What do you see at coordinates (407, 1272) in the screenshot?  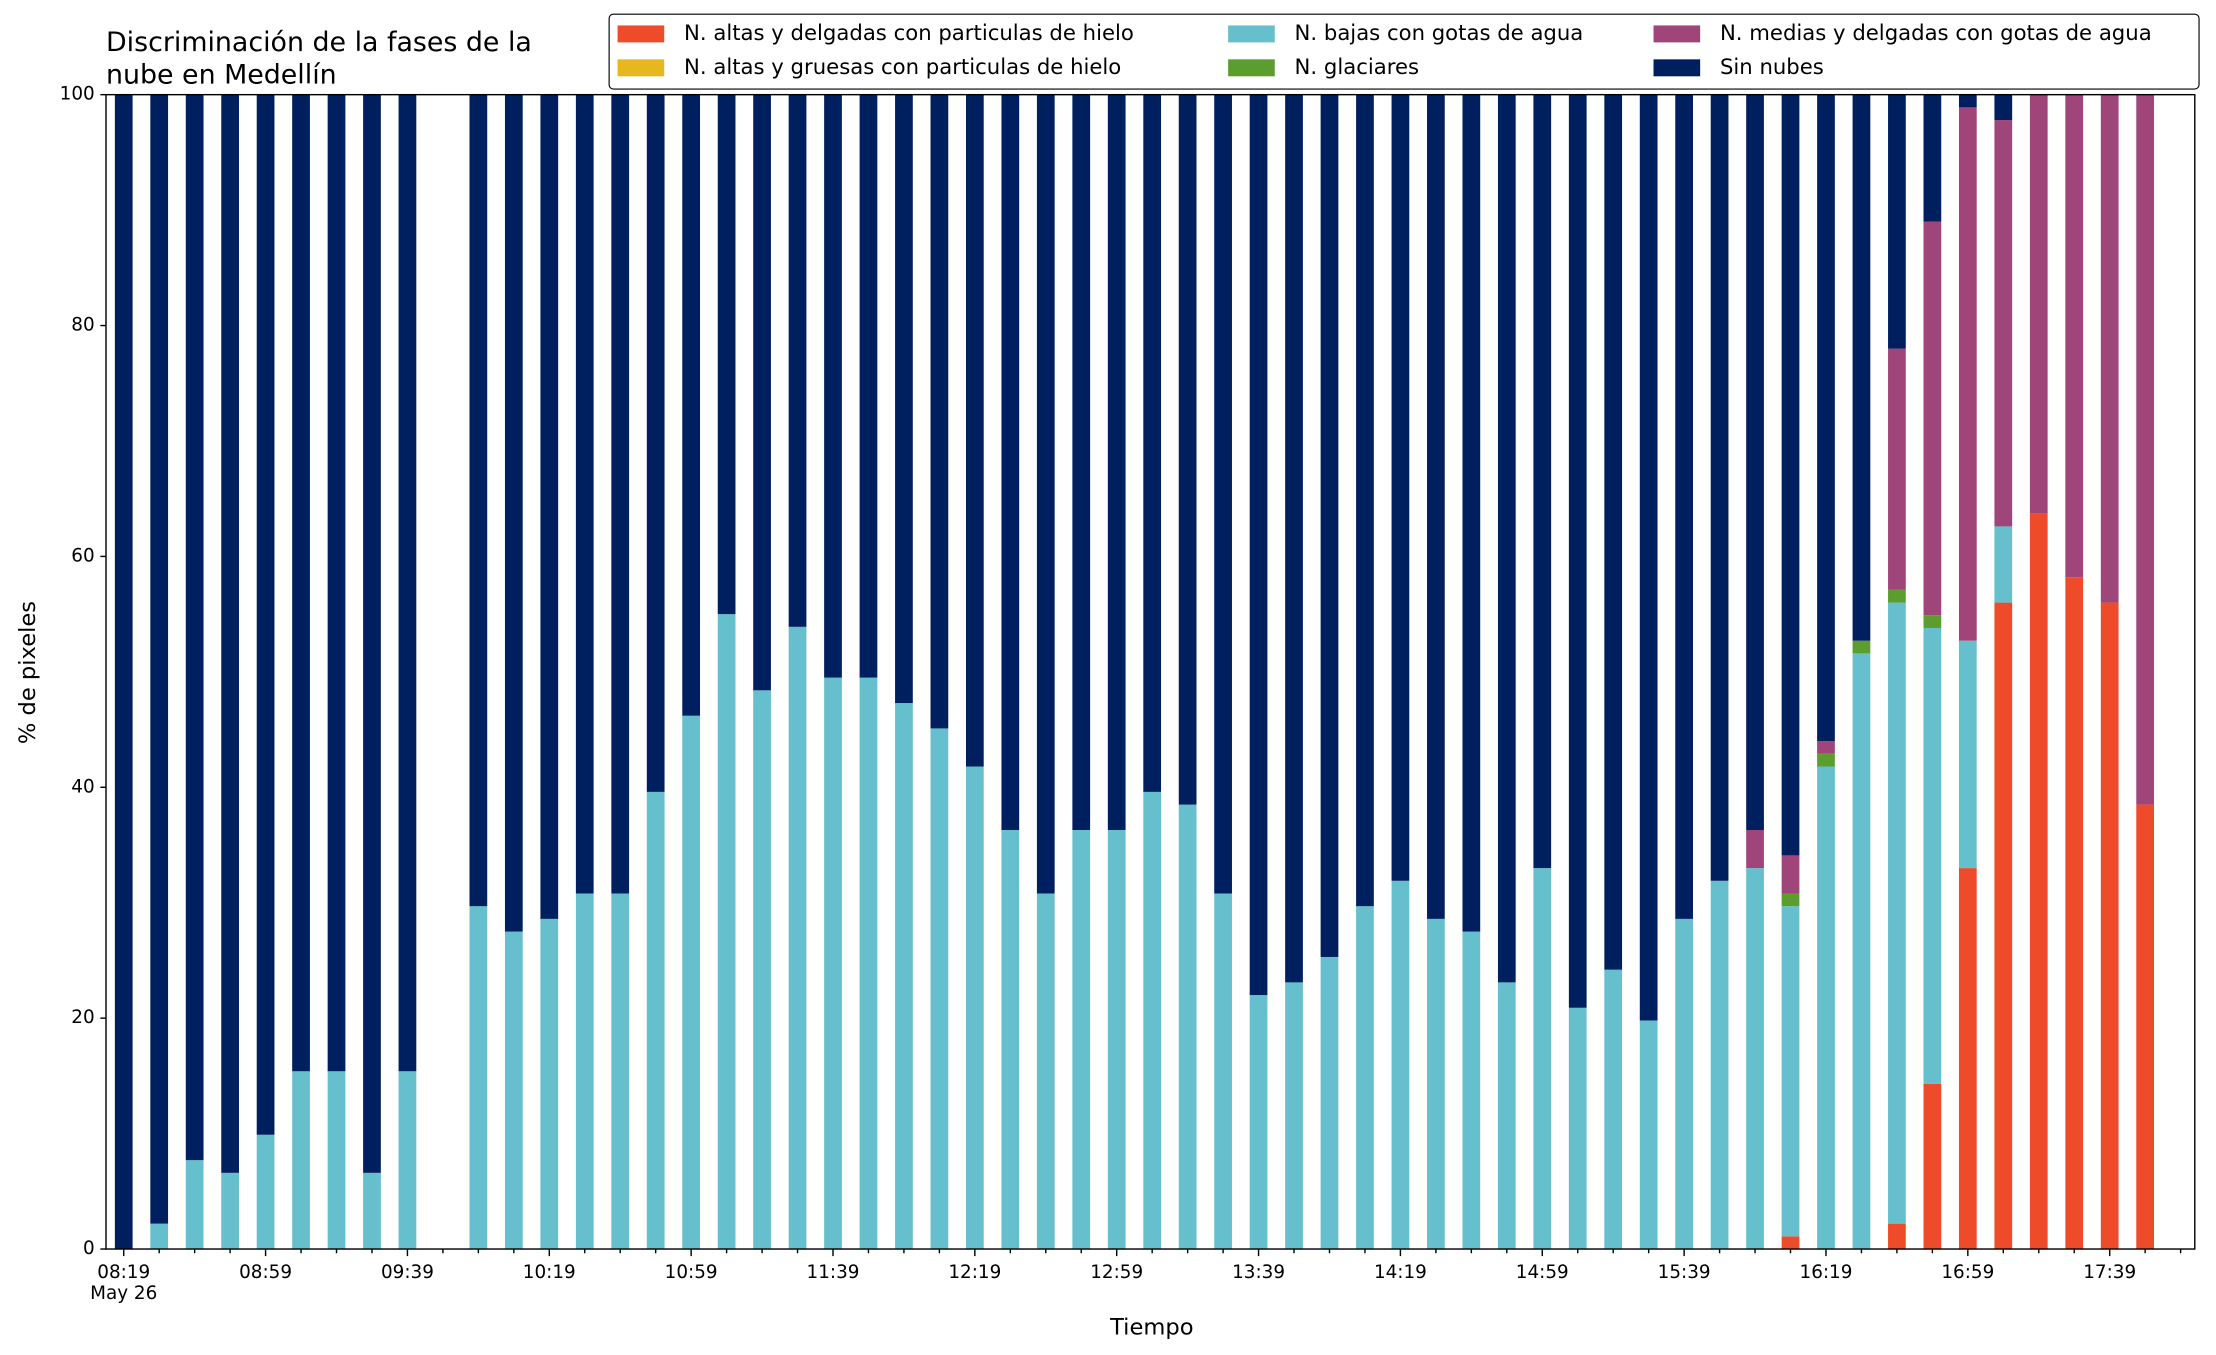 I see `x-tick-label: 09:39` at bounding box center [407, 1272].